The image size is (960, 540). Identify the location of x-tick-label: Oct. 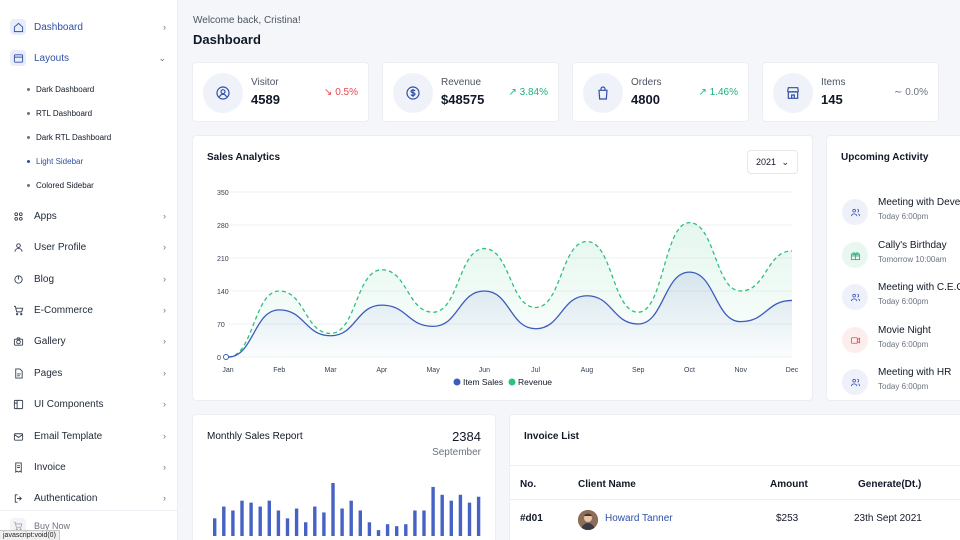
(689, 370).